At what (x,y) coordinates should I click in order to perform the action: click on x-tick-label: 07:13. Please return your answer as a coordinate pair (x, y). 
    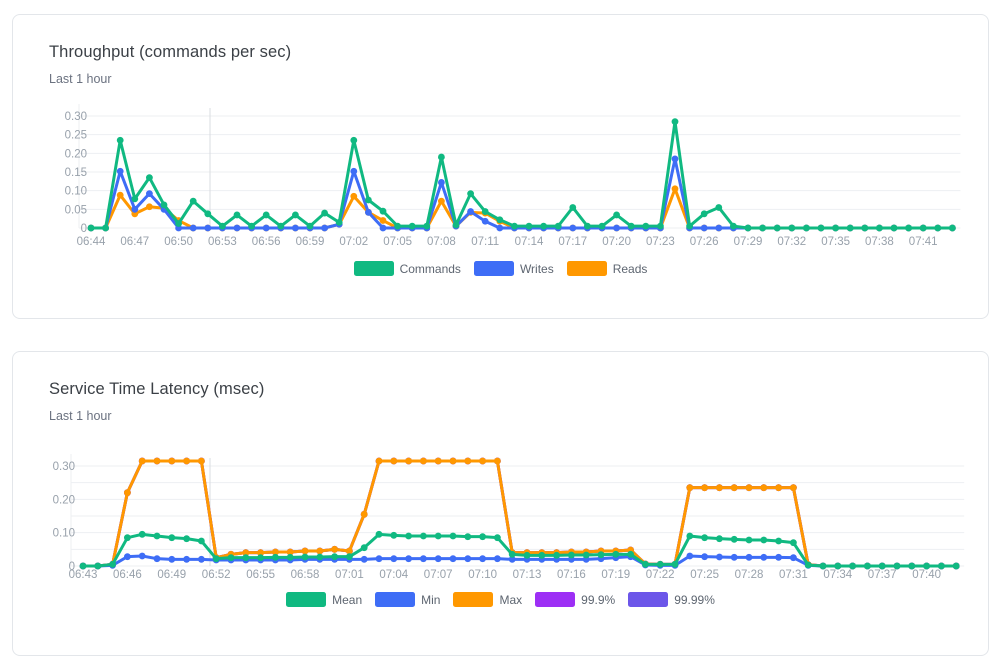
    Looking at the image, I should click on (527, 575).